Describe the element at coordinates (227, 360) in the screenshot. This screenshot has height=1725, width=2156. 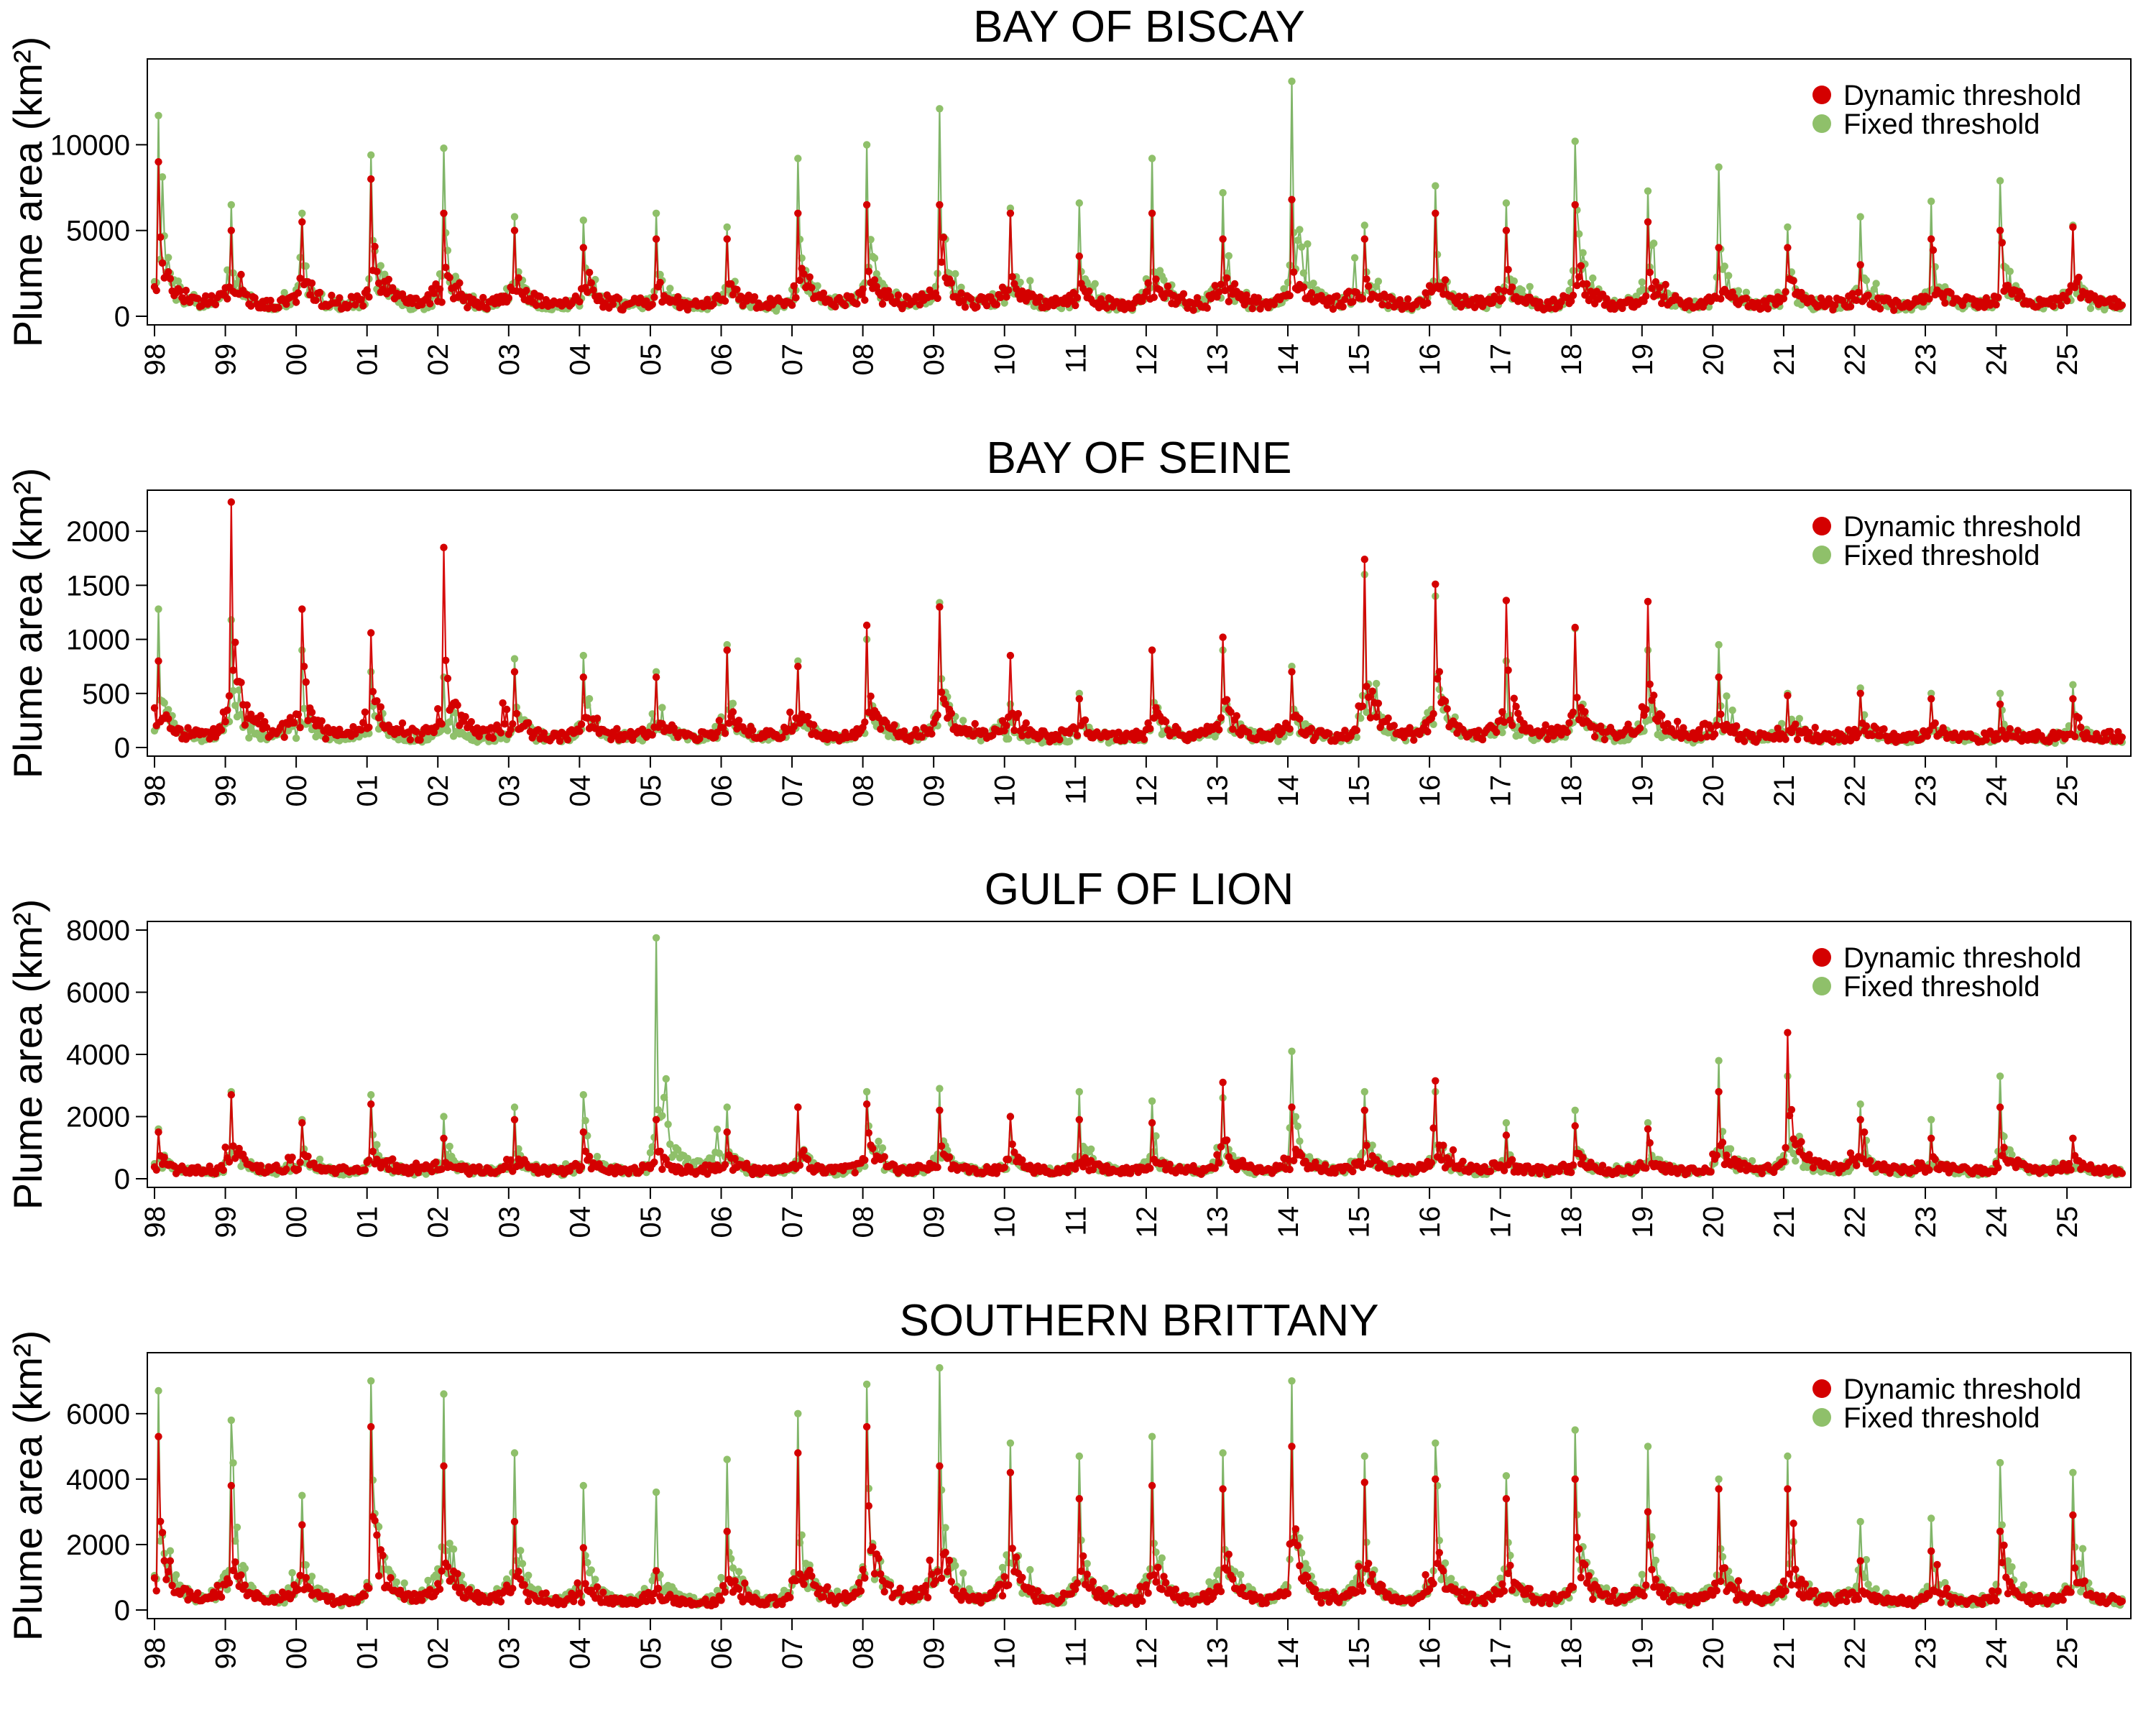
I see `x-tick-label: 99` at that location.